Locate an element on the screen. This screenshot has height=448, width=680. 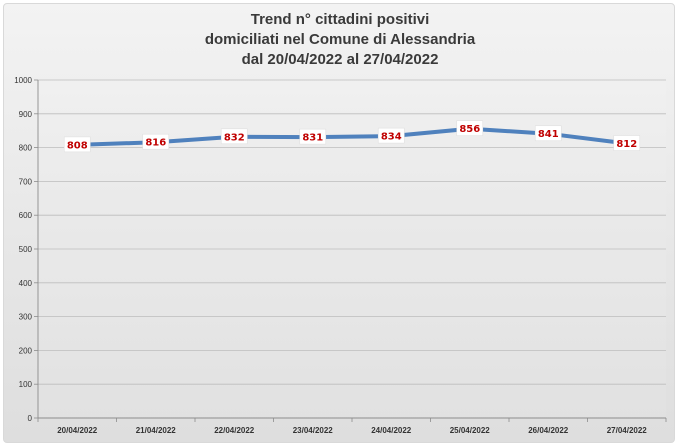
chart-title-line-3: dal 20/04/2022 al 27/04/2022 is located at coordinates (340, 59).